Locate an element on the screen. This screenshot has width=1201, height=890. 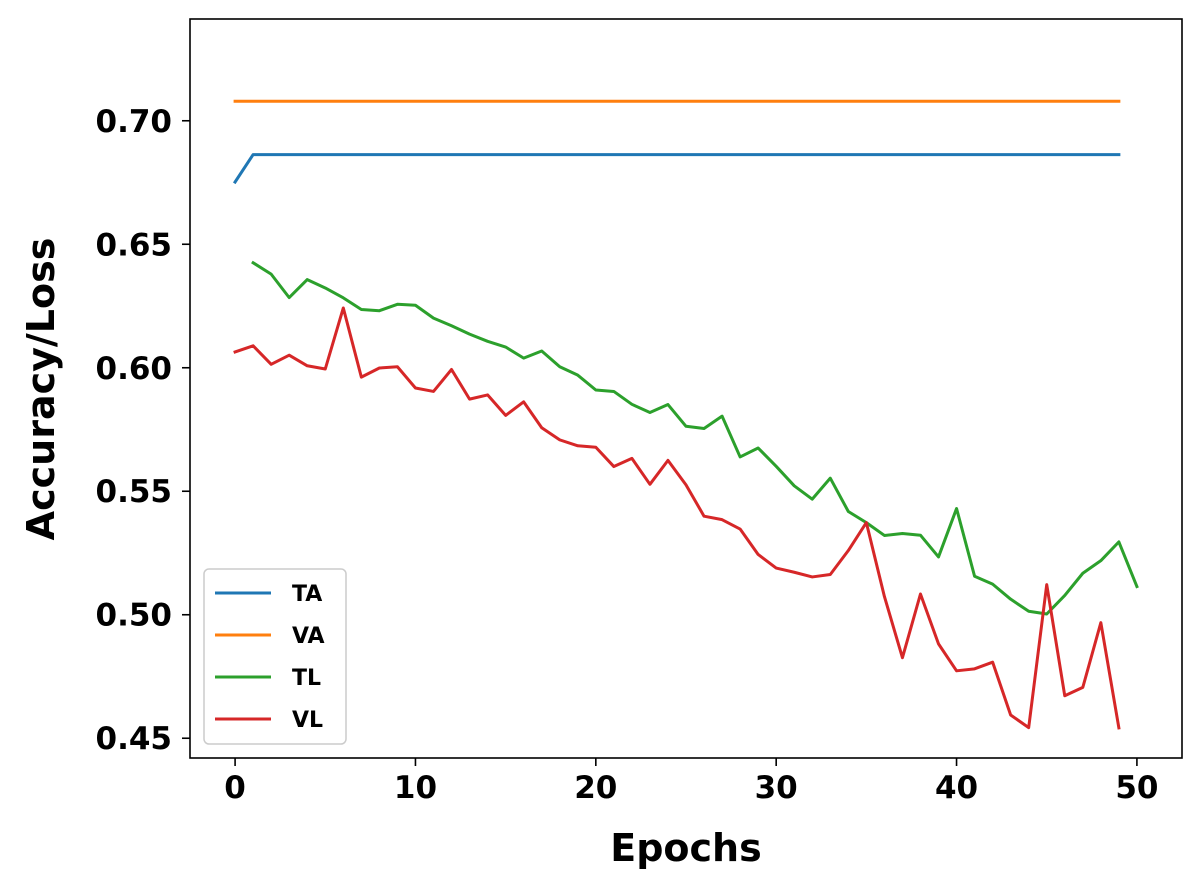
y-tick-label: 0.50 is located at coordinates (134, 616).